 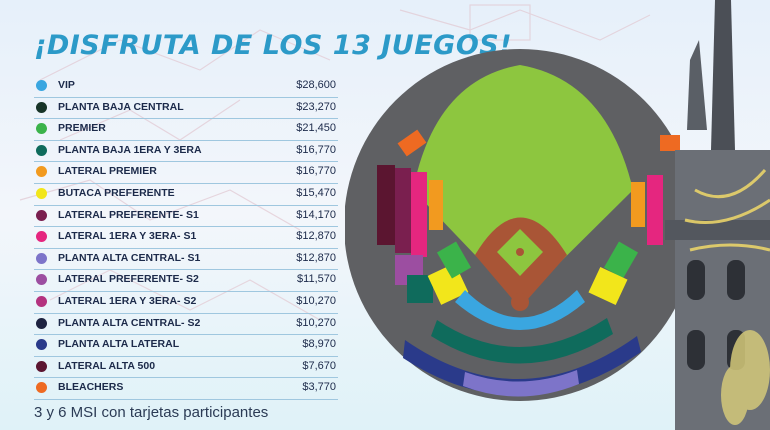 I want to click on payment-footnote: 3 y 6 MSI con tarjetas participantes, so click(x=151, y=412).